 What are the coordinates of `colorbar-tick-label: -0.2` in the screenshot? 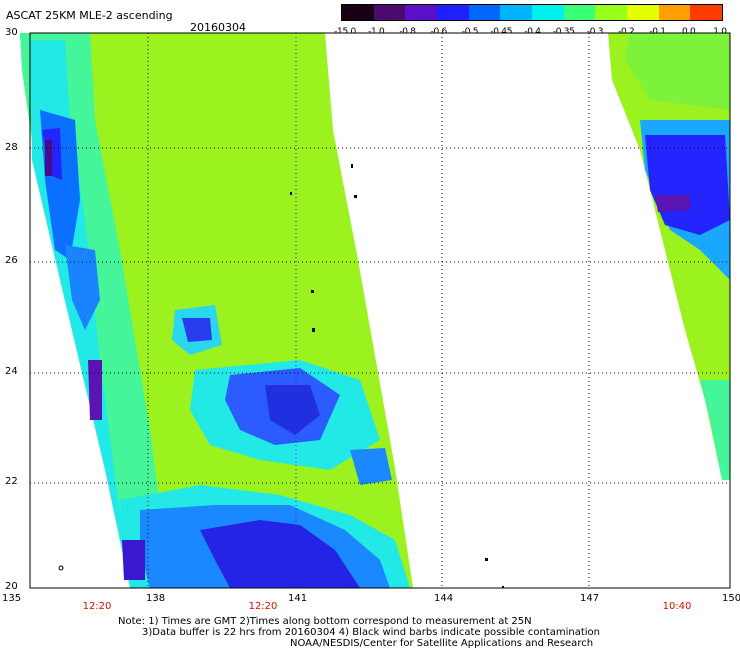 It's located at (626, 32).